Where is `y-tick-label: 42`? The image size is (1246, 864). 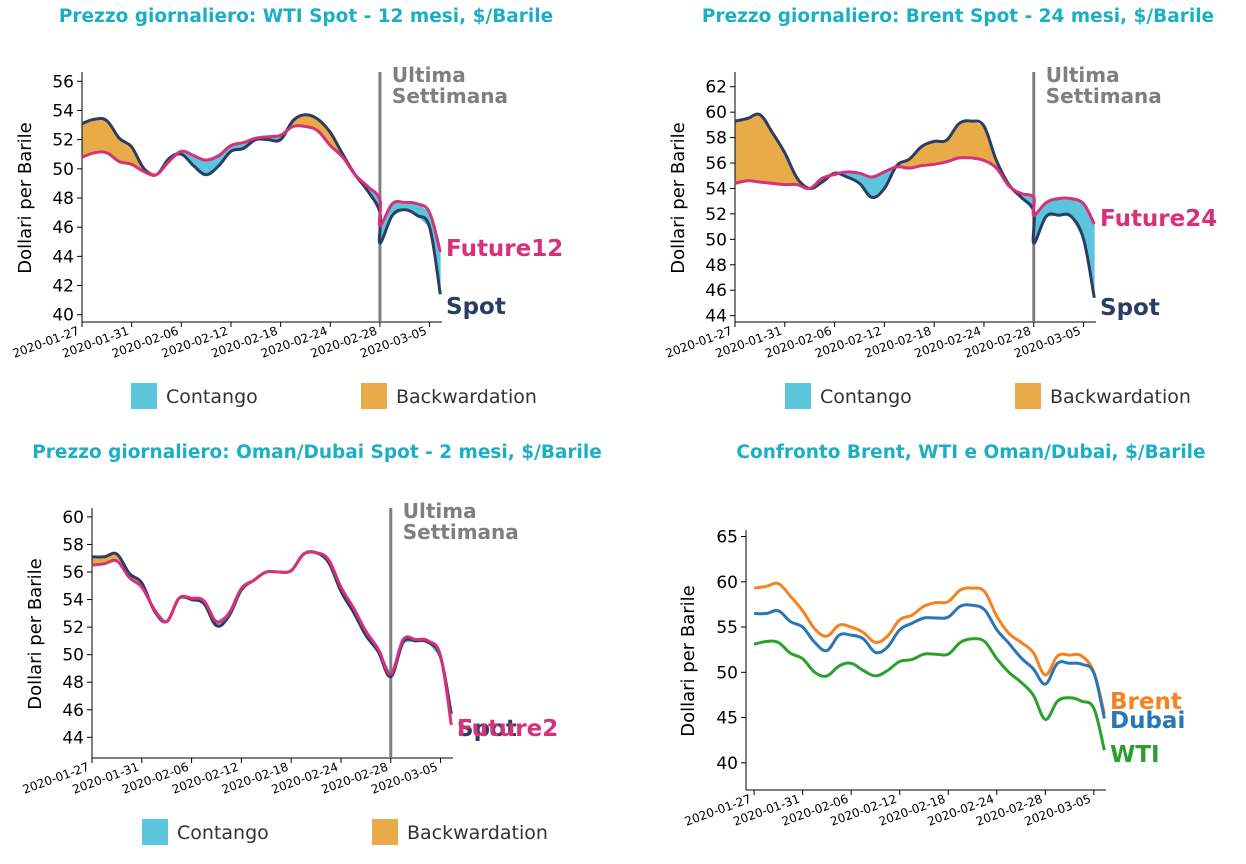
y-tick-label: 42 is located at coordinates (63, 287).